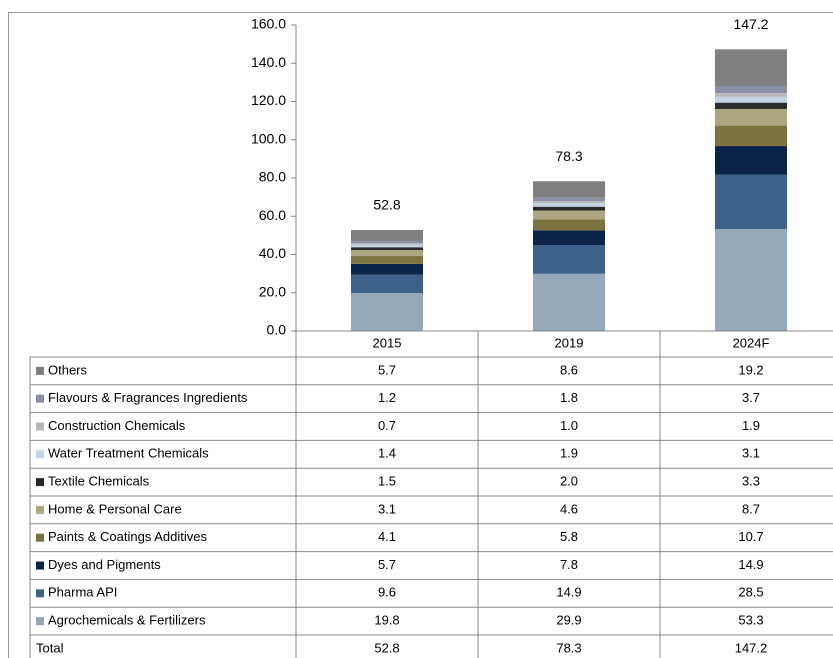 The width and height of the screenshot is (833, 658). Describe the element at coordinates (272, 215) in the screenshot. I see `y-tick-label: 60.0` at that location.